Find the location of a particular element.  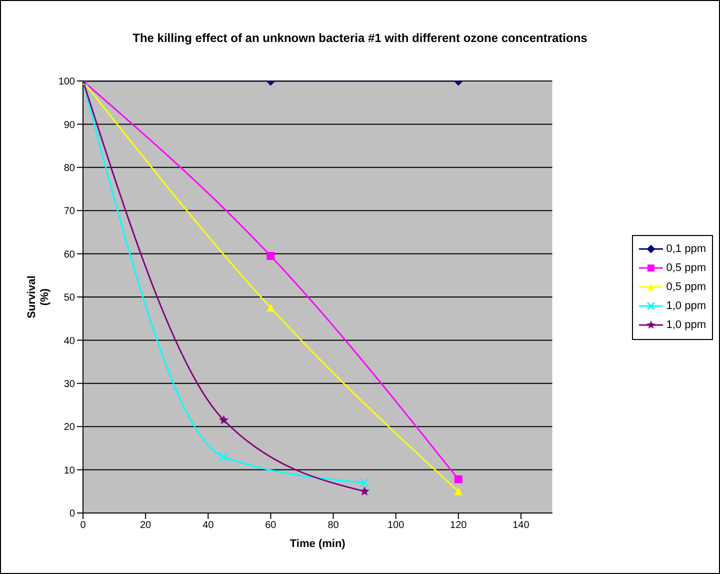

x-tick-label: 80 is located at coordinates (334, 526).